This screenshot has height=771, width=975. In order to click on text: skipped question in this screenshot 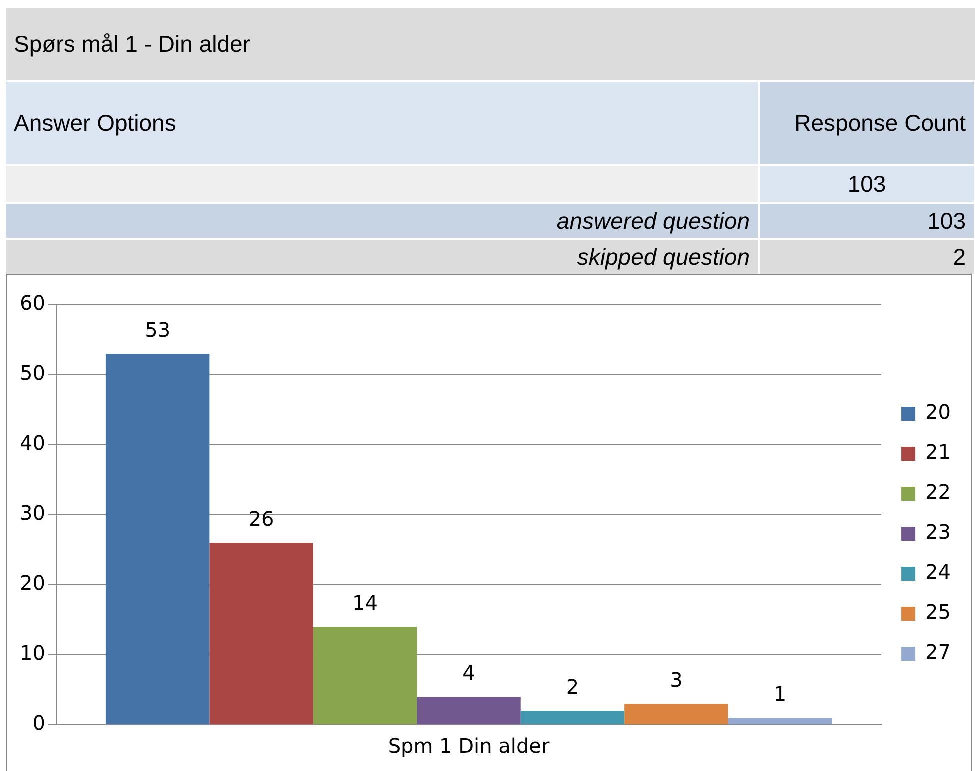, I will do `click(382, 257)`.